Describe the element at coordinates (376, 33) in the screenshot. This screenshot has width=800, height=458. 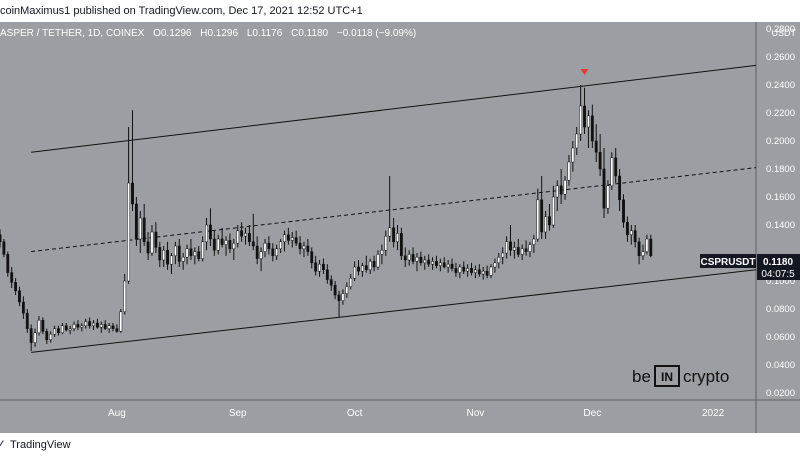
I see `ohlc-change: −0.0118 (−9.09%)` at that location.